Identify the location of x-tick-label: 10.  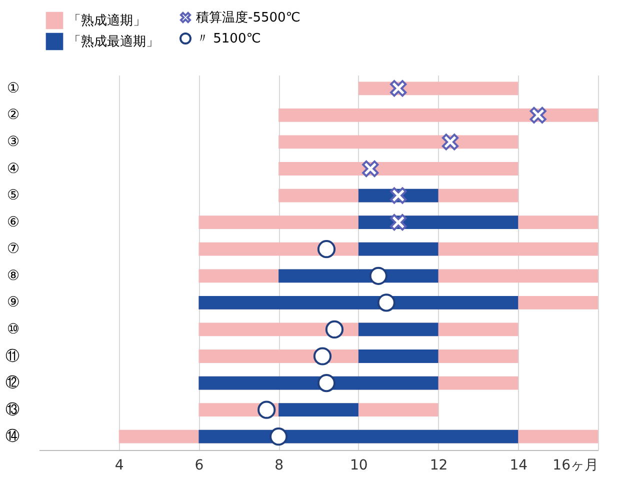
(359, 466).